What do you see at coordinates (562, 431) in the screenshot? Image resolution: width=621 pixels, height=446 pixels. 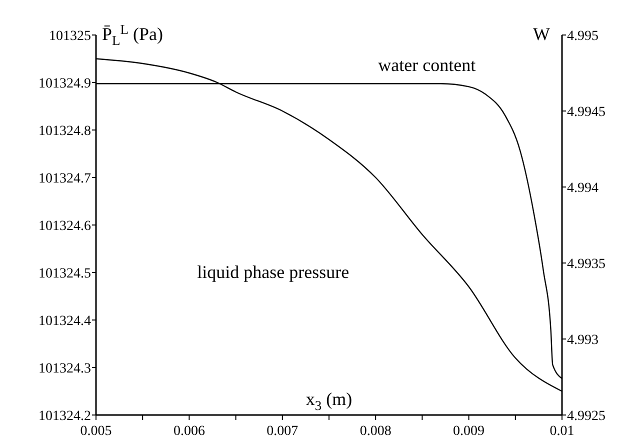 I see `x-tick-label: 0.01` at bounding box center [562, 431].